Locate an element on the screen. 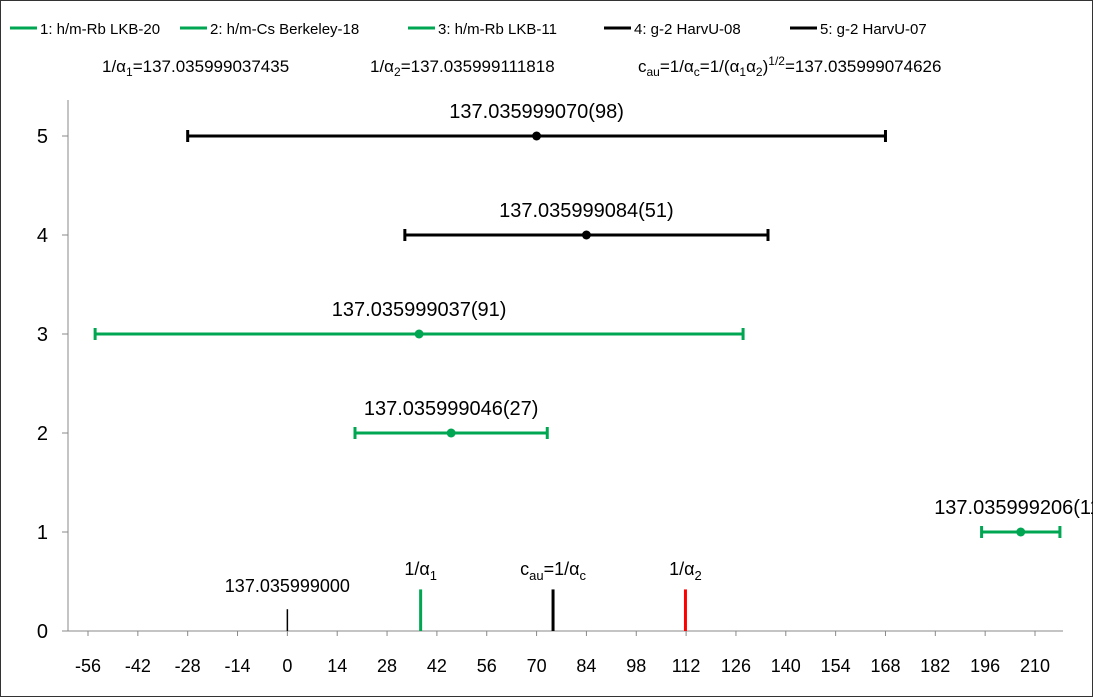  subtitle-alpha2: 1/α2=137.035999111818 is located at coordinates (462, 68).